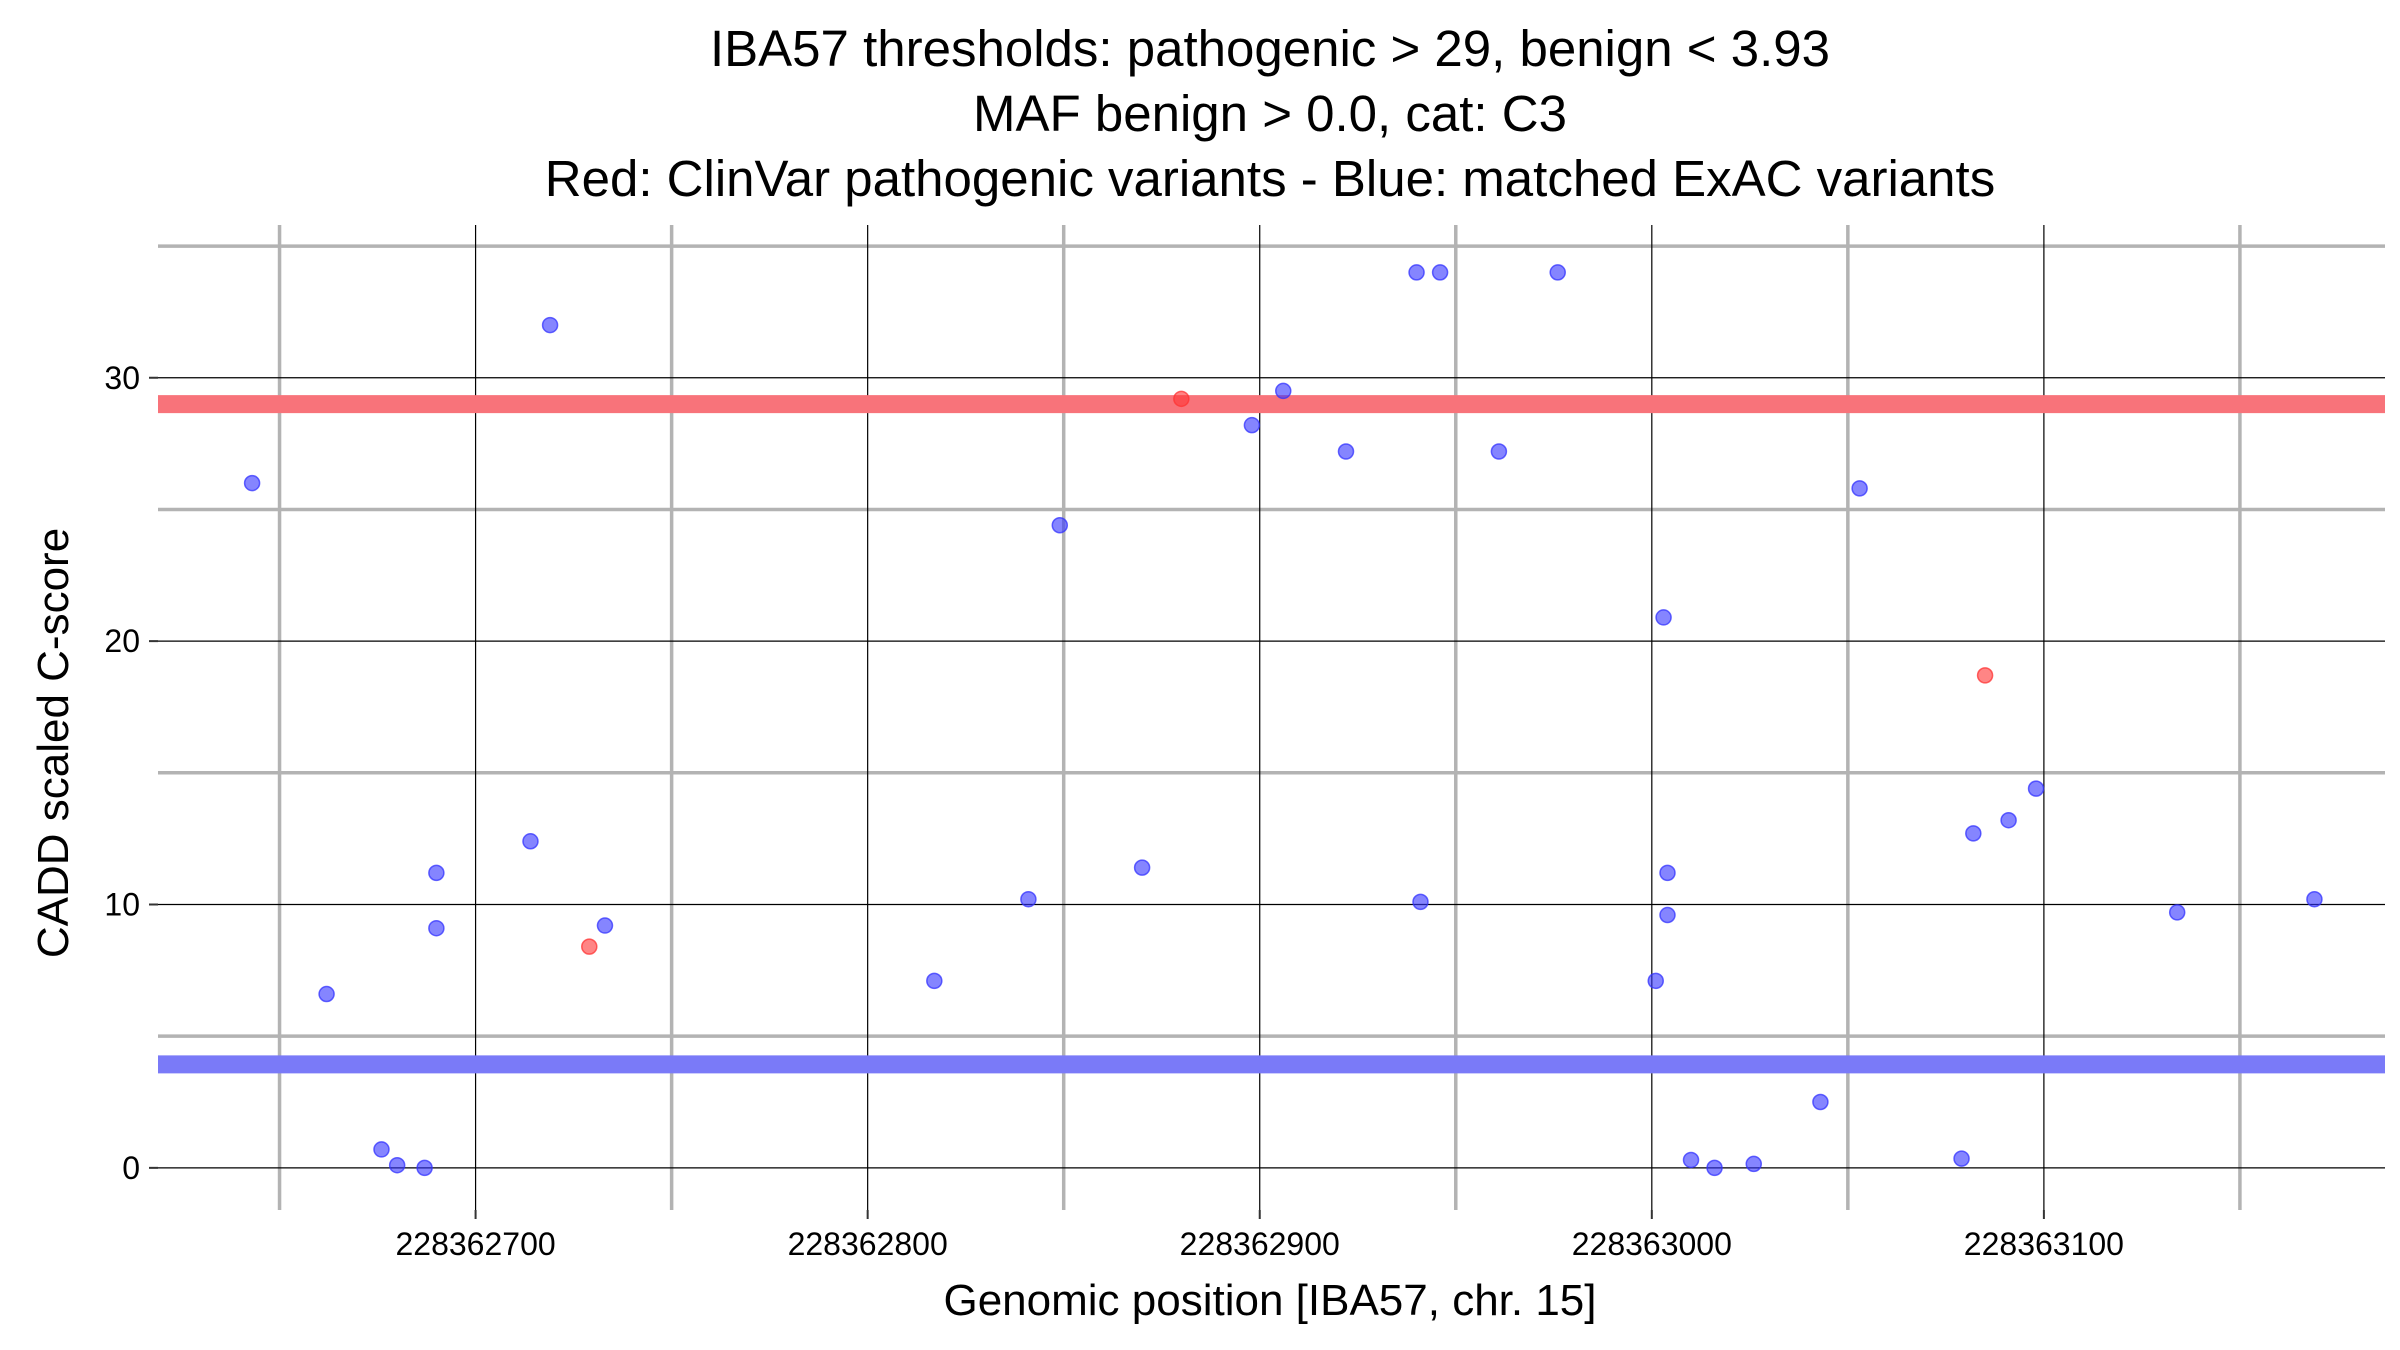  Describe the element at coordinates (868, 1244) in the screenshot. I see `x-tick-label: 228362800` at that location.